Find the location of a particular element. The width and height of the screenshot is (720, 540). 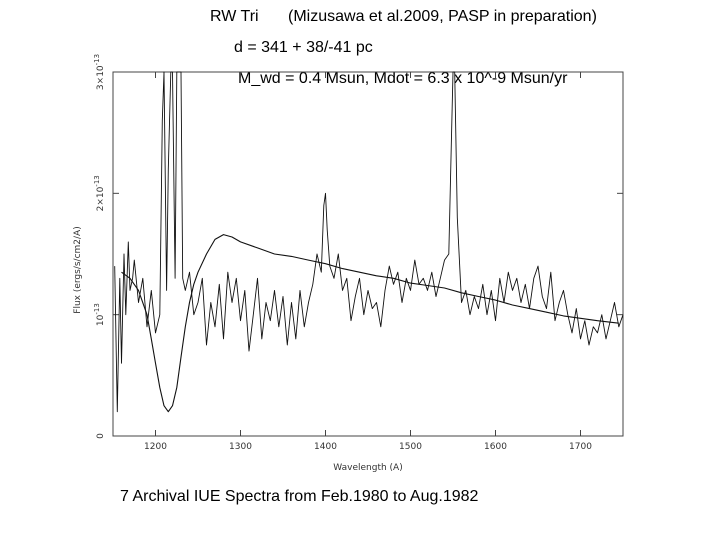

x-axis-label: Wavelength (A) is located at coordinates (367, 468).